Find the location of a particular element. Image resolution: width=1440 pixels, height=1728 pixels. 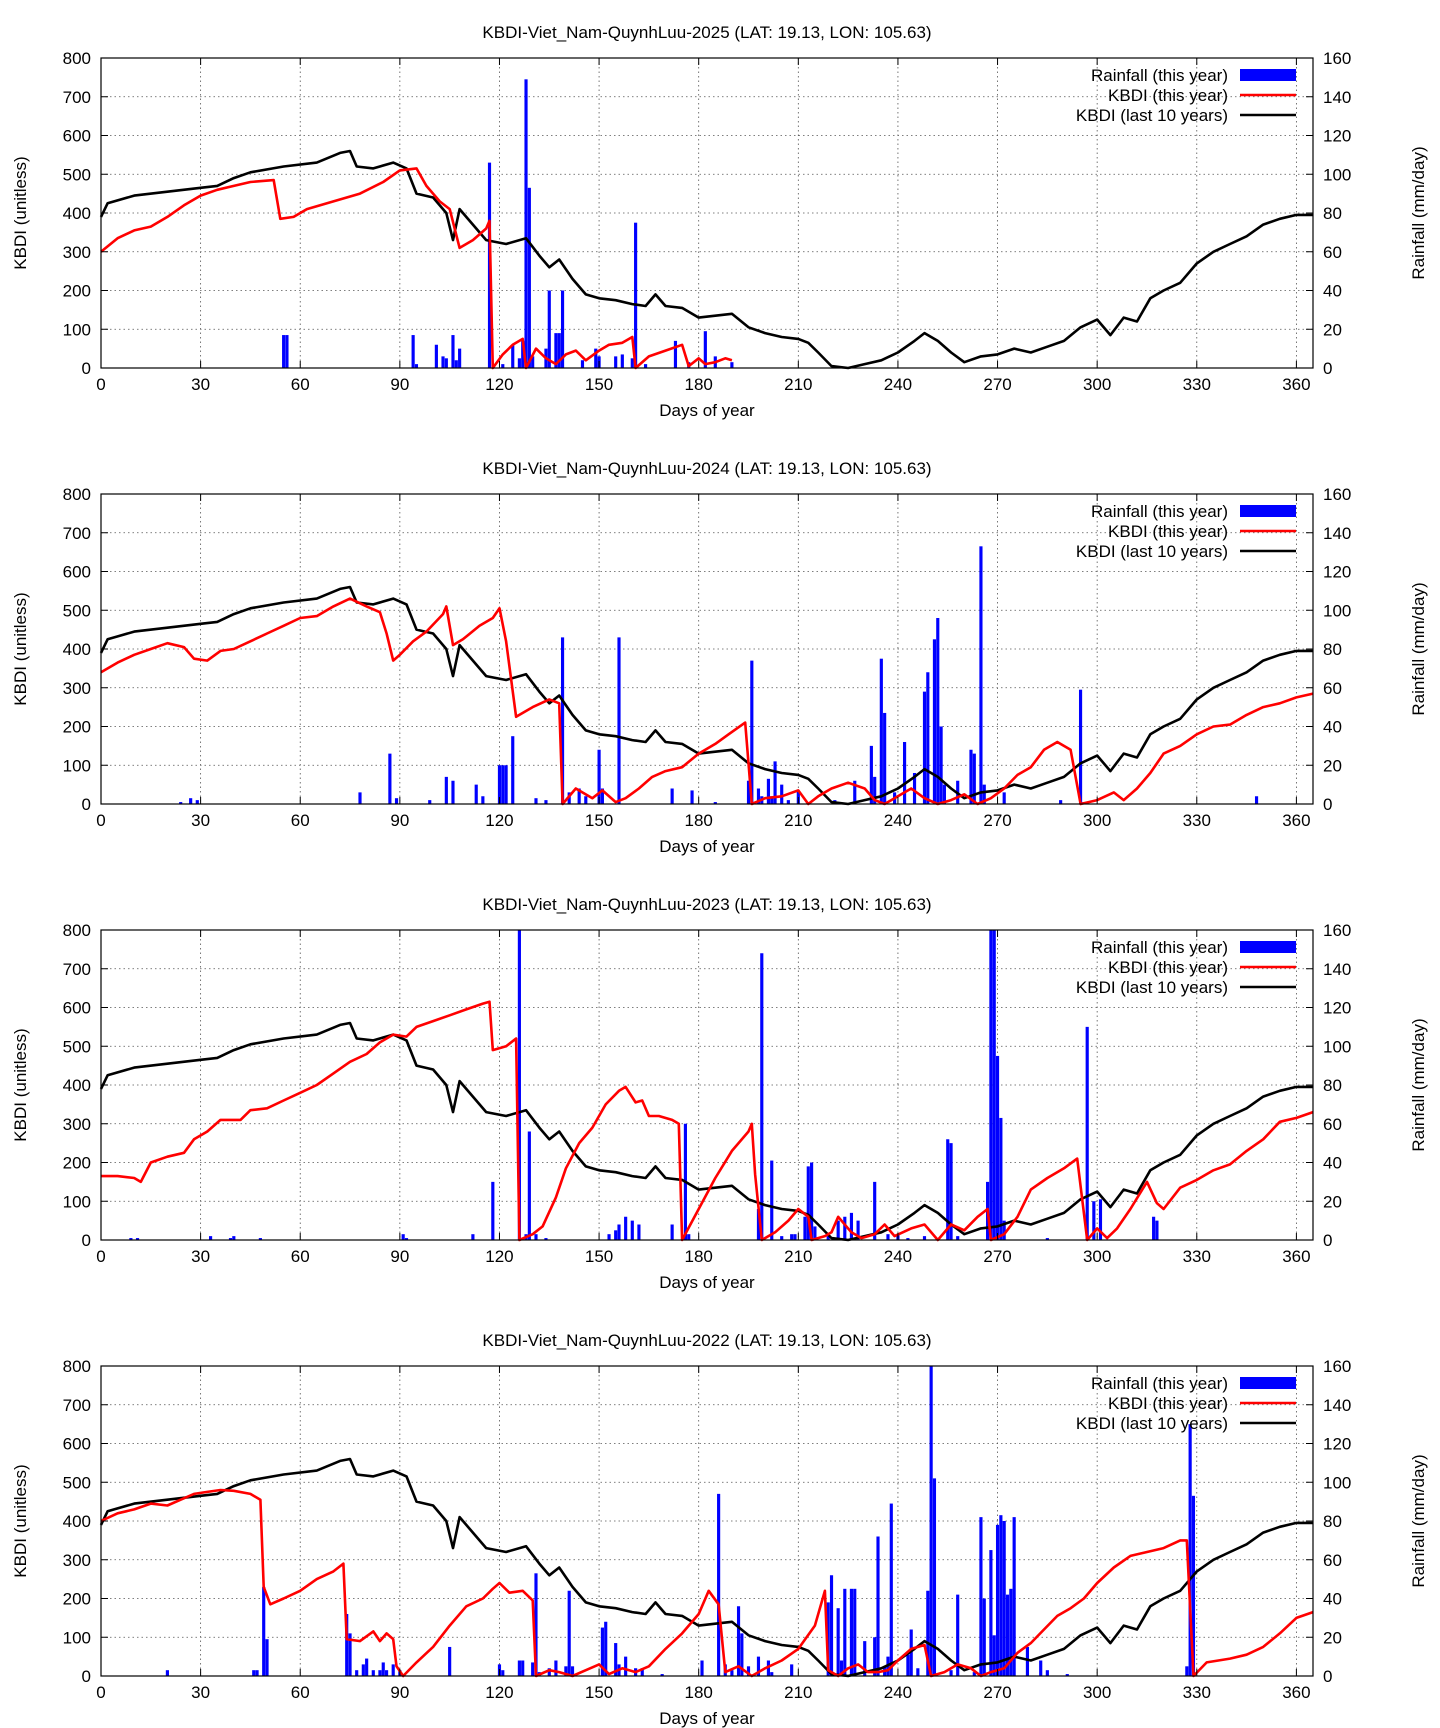

x-tick-label: 210 is located at coordinates (798, 820).